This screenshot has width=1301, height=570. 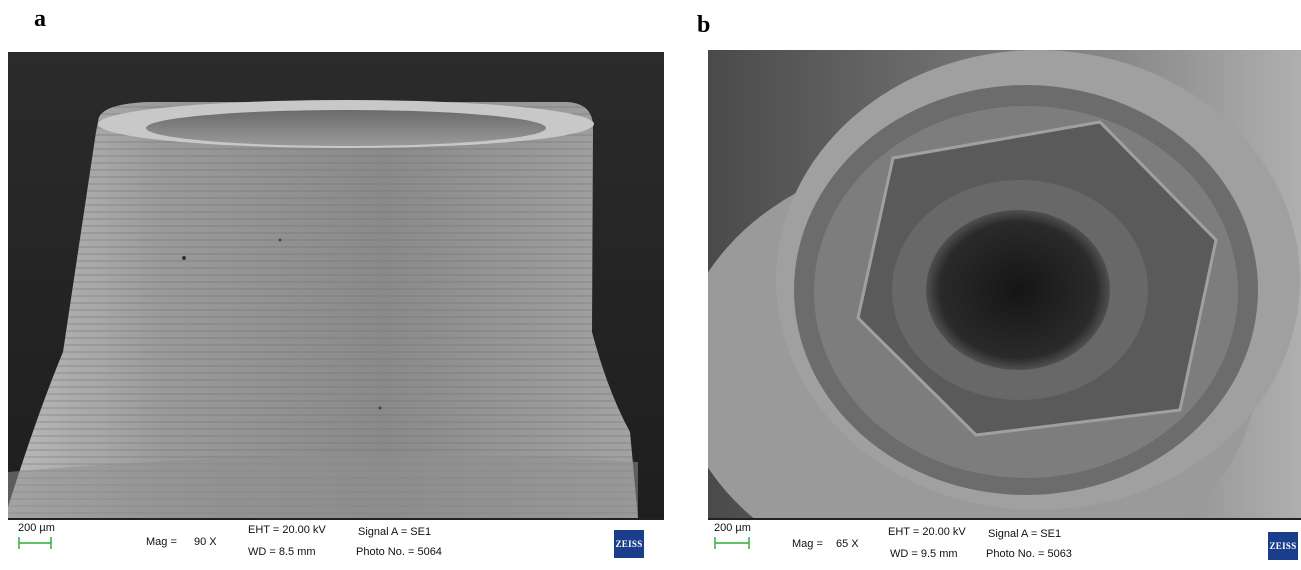 What do you see at coordinates (704, 25) in the screenshot?
I see `panel-label-b: b` at bounding box center [704, 25].